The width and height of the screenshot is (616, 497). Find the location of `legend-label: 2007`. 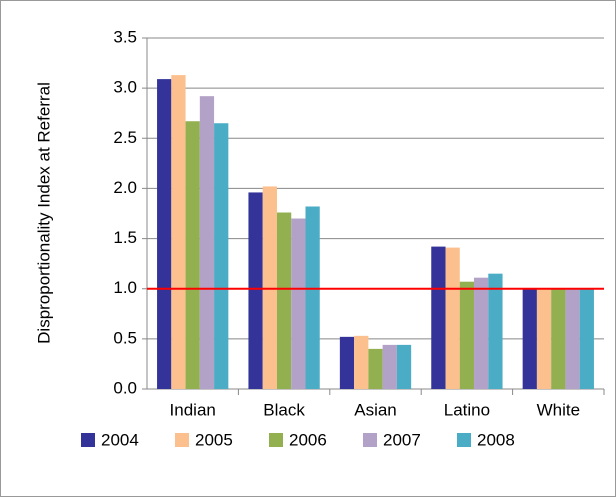

legend-label: 2007 is located at coordinates (402, 439).